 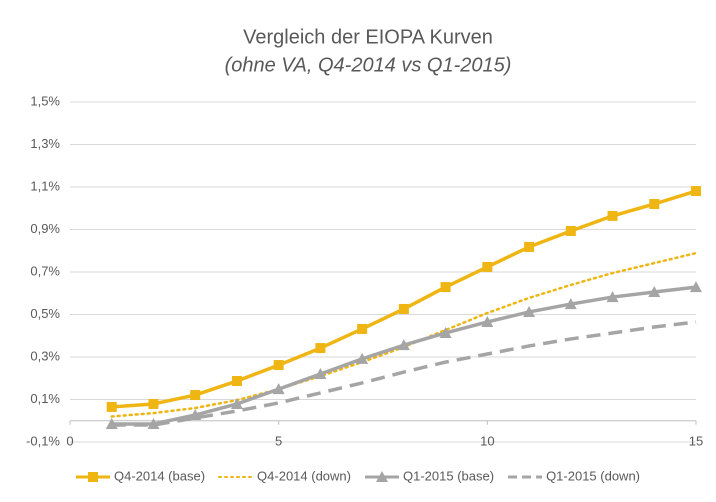 I want to click on y-tick-label: 0,9%, so click(x=45, y=228).